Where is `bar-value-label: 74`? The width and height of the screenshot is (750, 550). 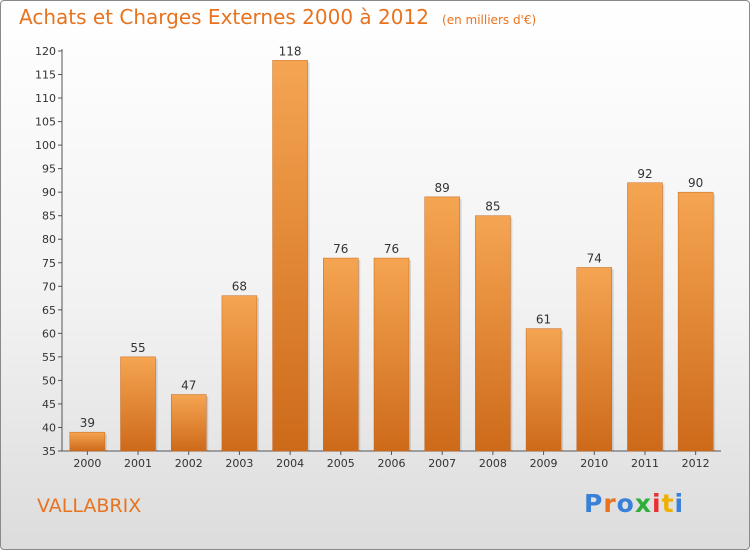
bar-value-label: 74 is located at coordinates (594, 258).